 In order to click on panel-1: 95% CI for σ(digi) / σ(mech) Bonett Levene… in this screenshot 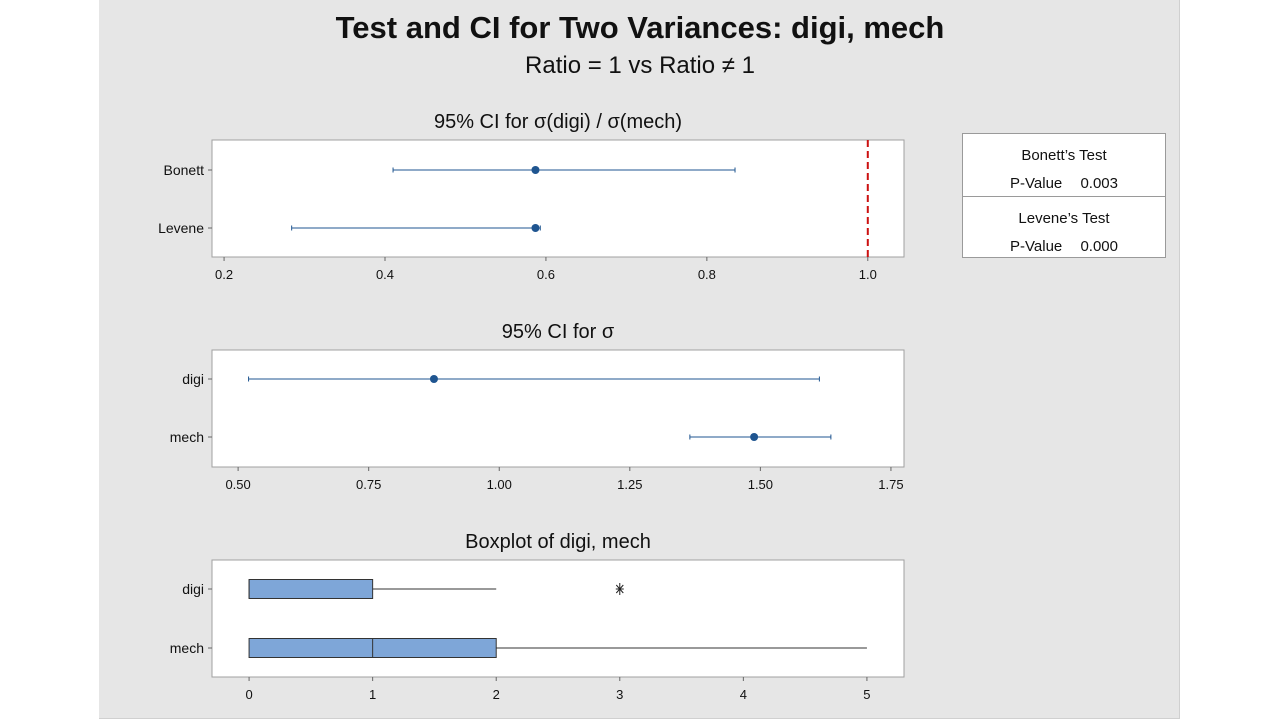, I will do `click(531, 196)`.